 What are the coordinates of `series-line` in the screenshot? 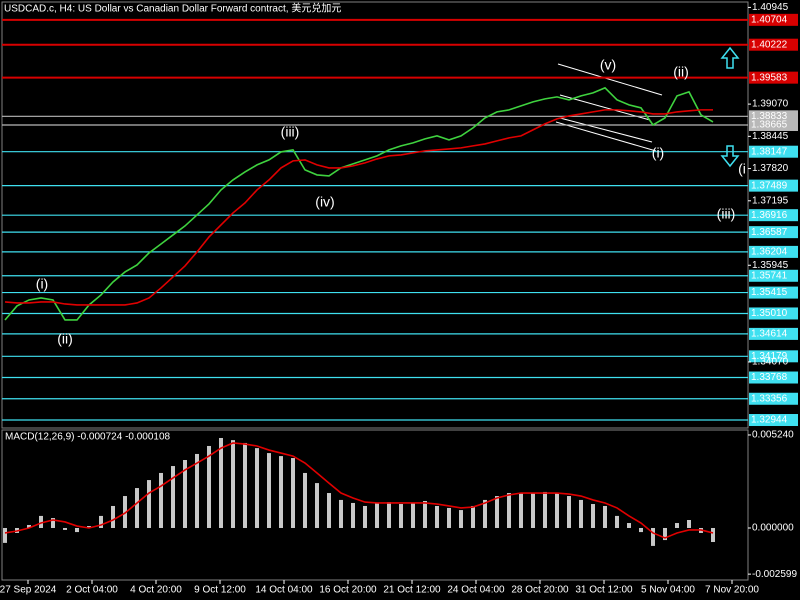 It's located at (359, 490).